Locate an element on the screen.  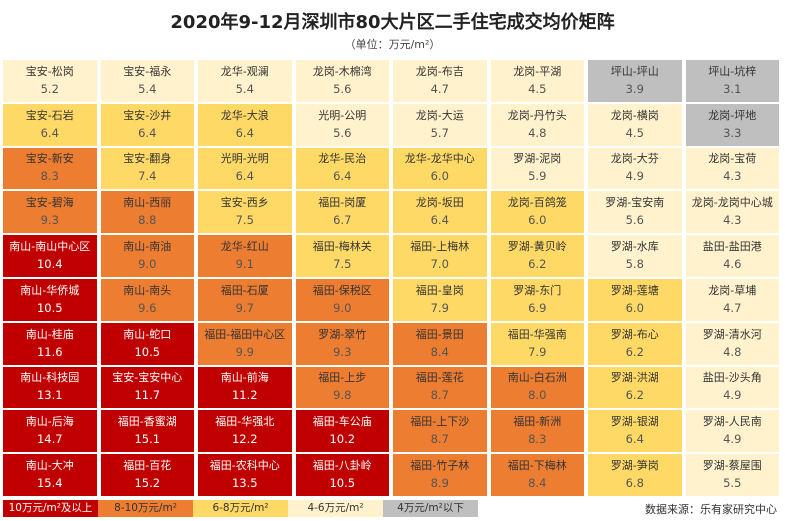
matrix-cell: 龙华-民治 6.4 is located at coordinates (342, 168).